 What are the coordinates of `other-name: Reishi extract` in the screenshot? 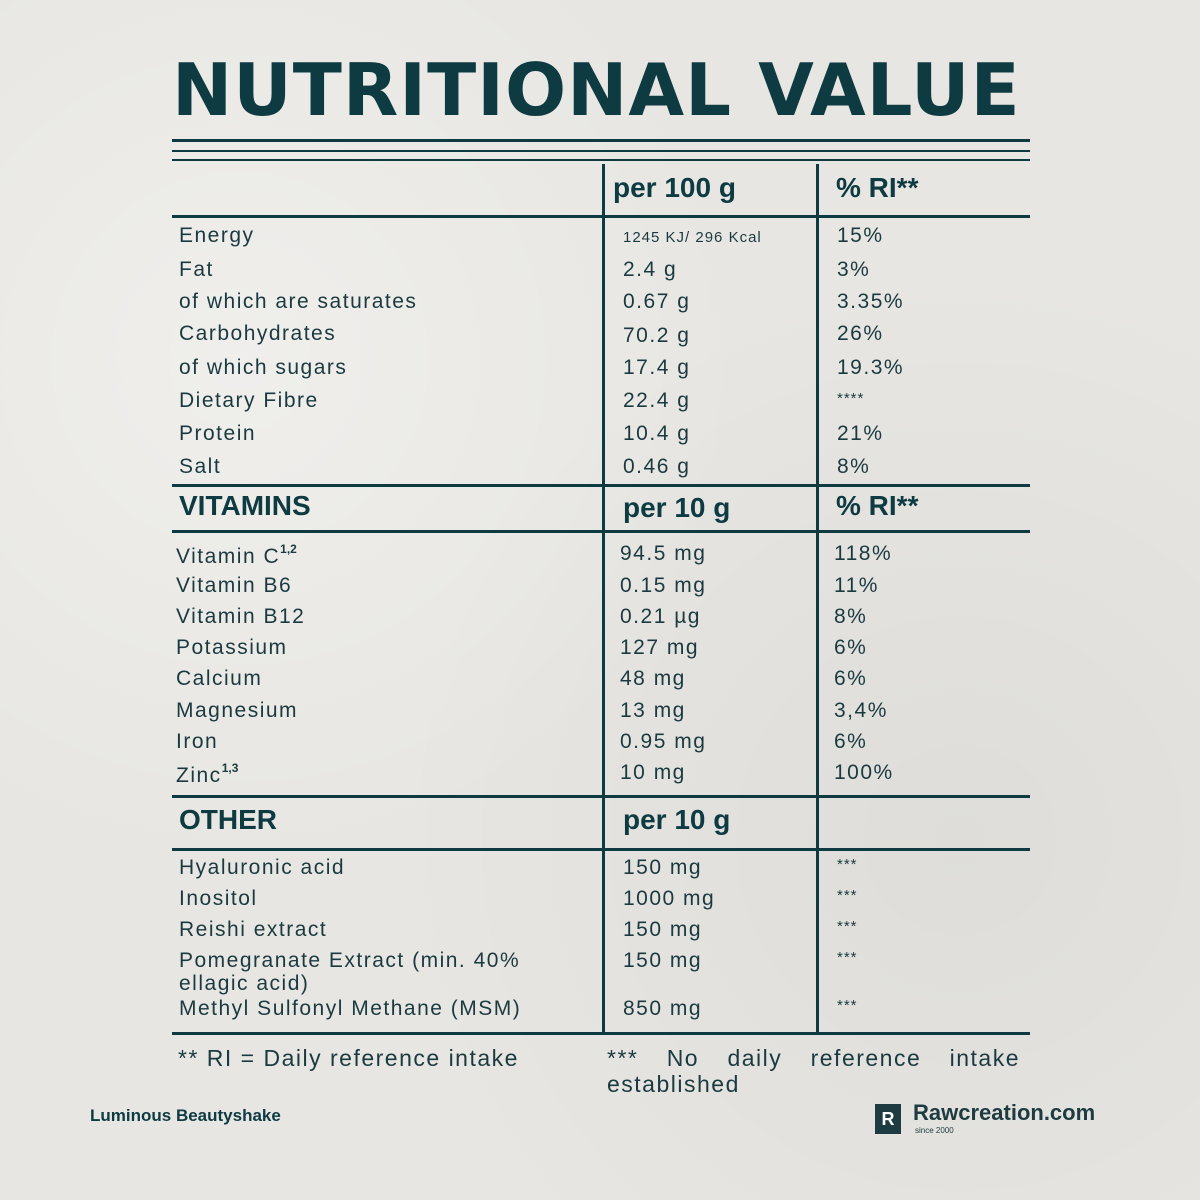 It's located at (253, 929).